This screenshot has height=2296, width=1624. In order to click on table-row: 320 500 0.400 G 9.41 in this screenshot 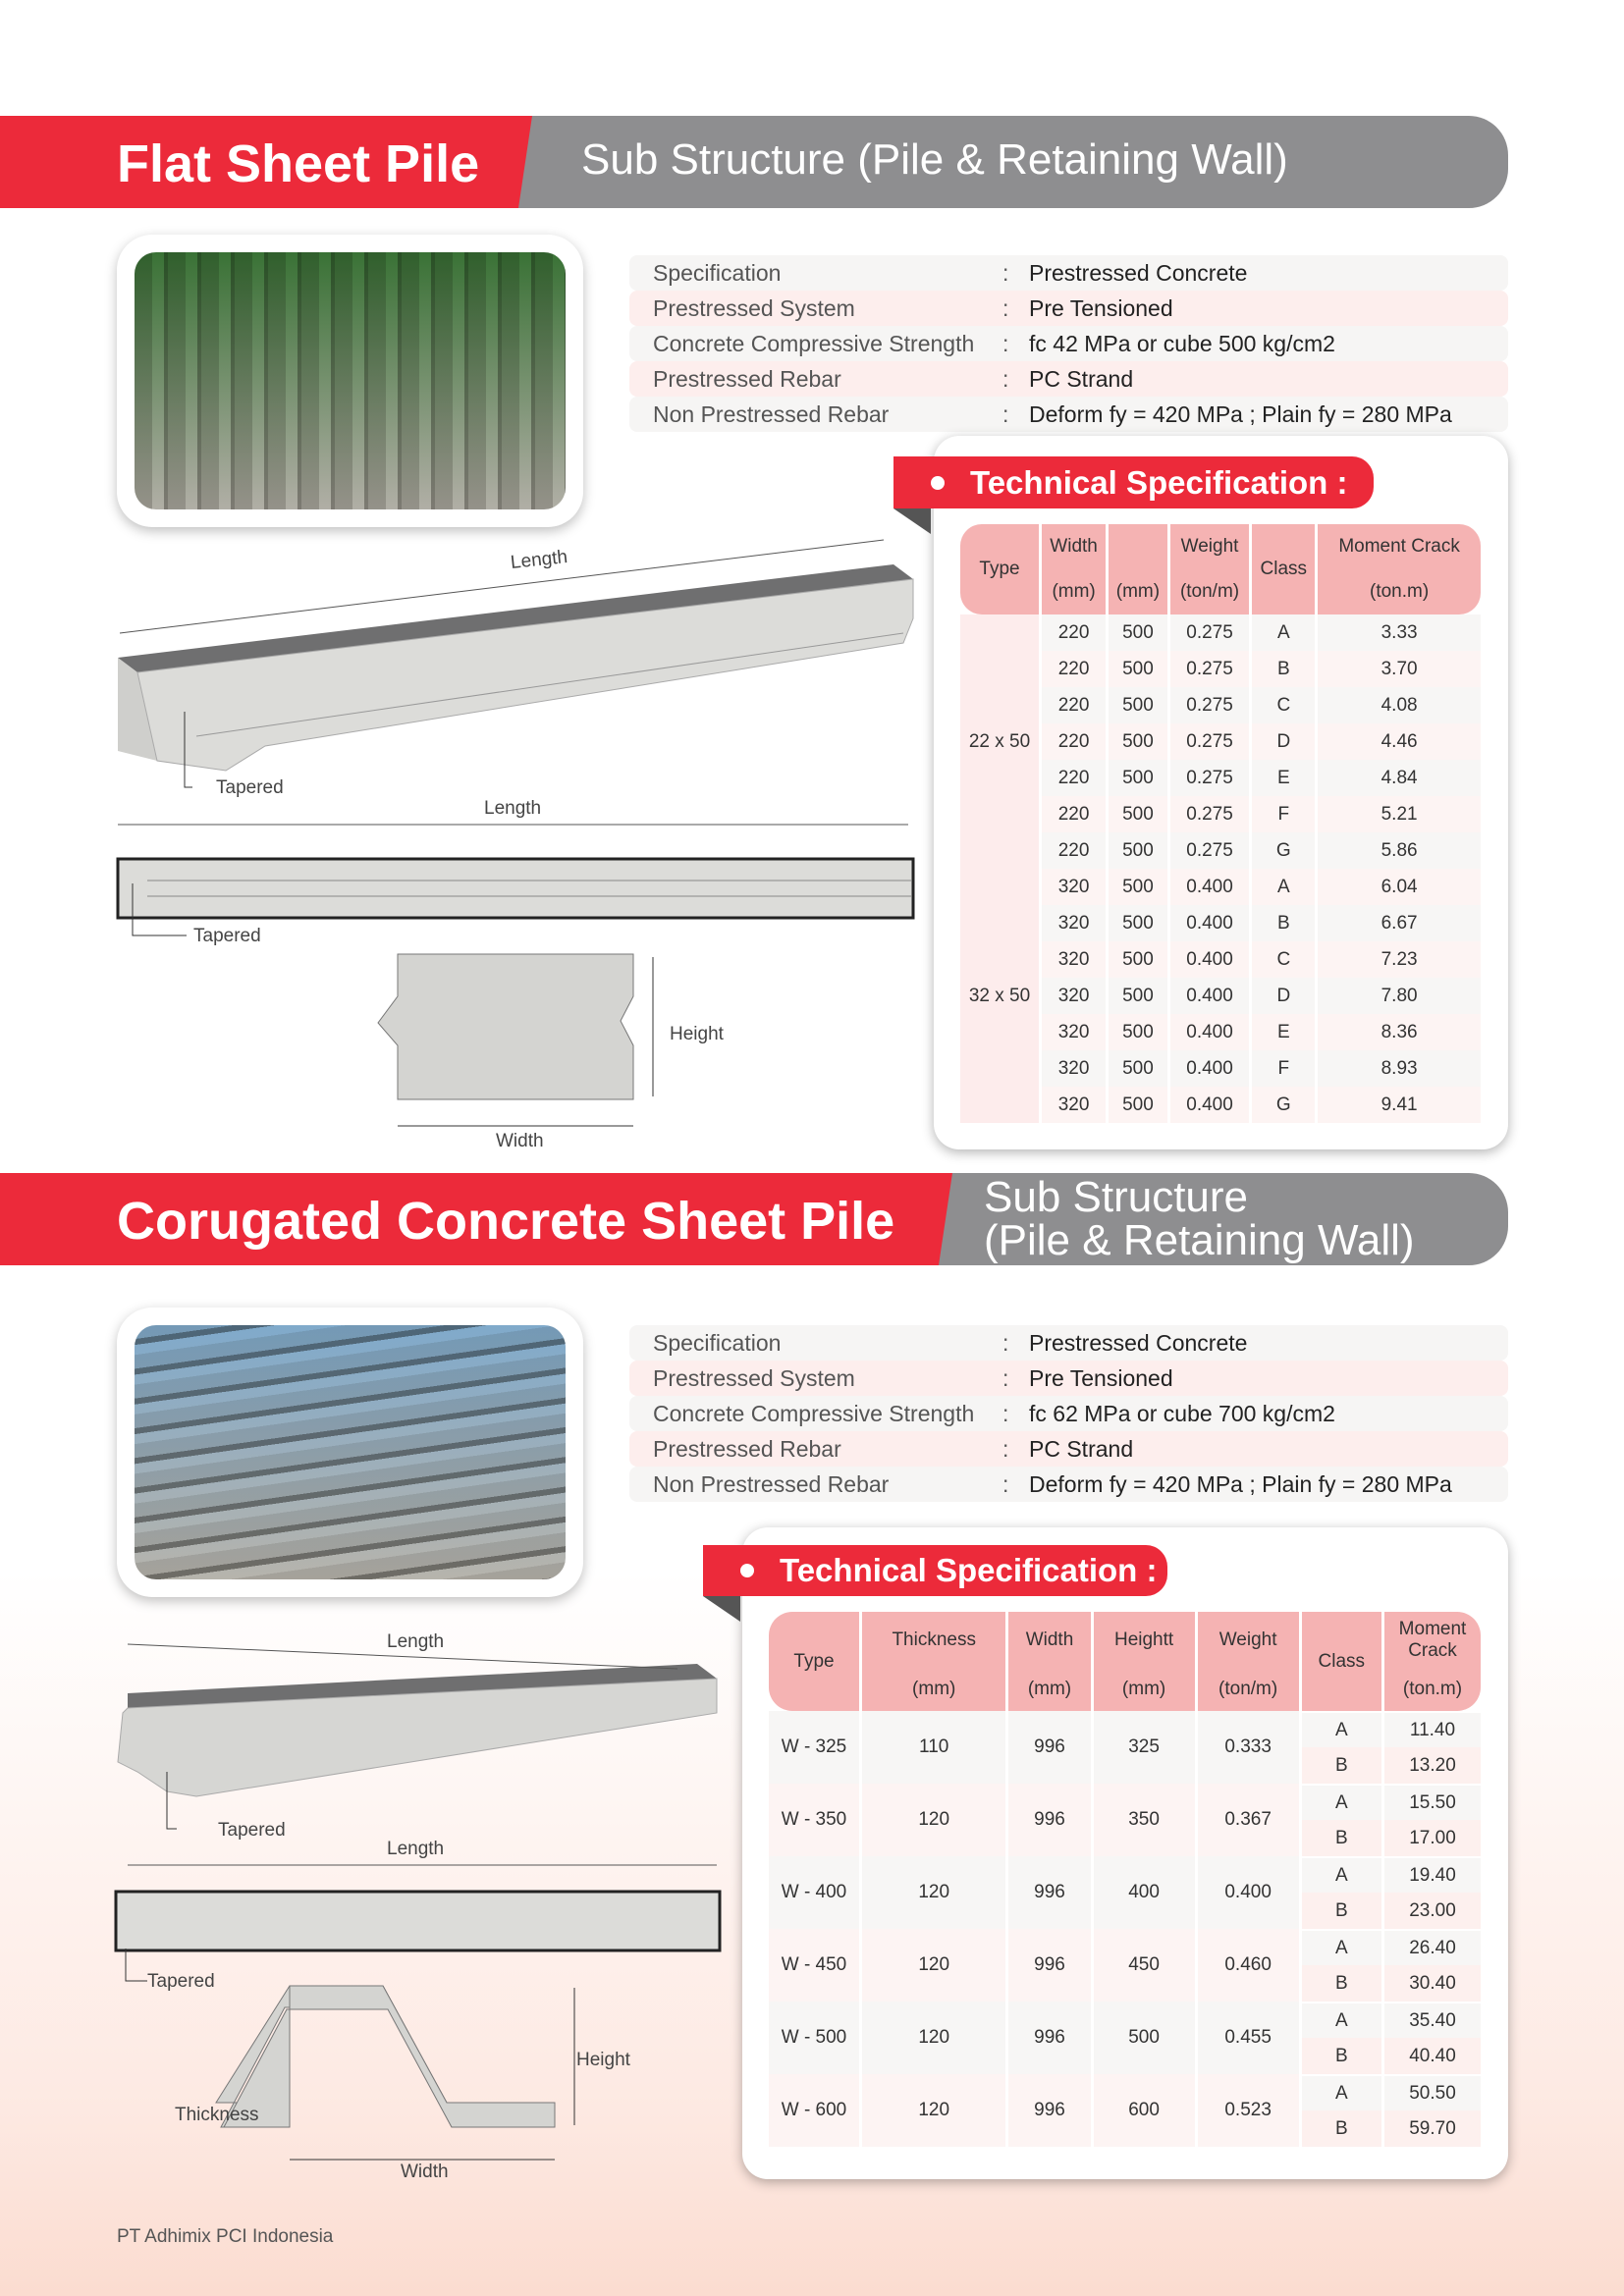, I will do `click(1220, 1105)`.